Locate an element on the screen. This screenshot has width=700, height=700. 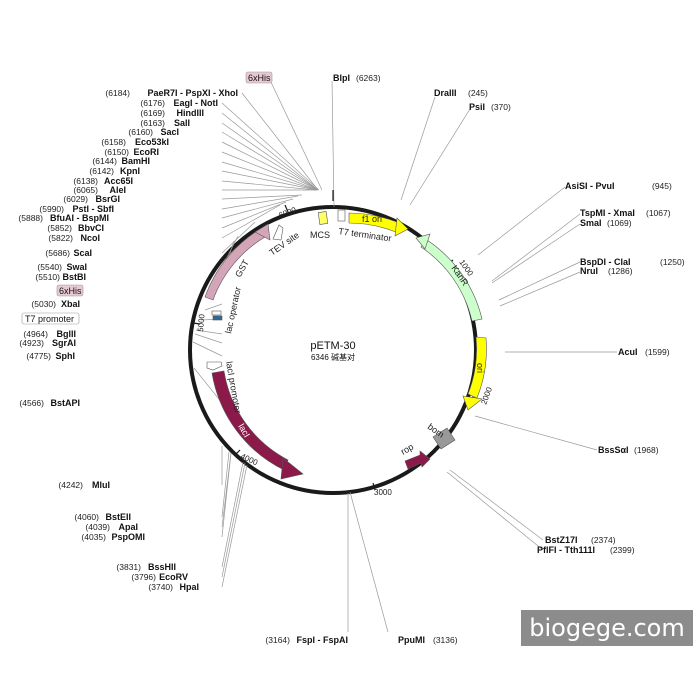
site-name: NruI is located at coordinates (589, 271).